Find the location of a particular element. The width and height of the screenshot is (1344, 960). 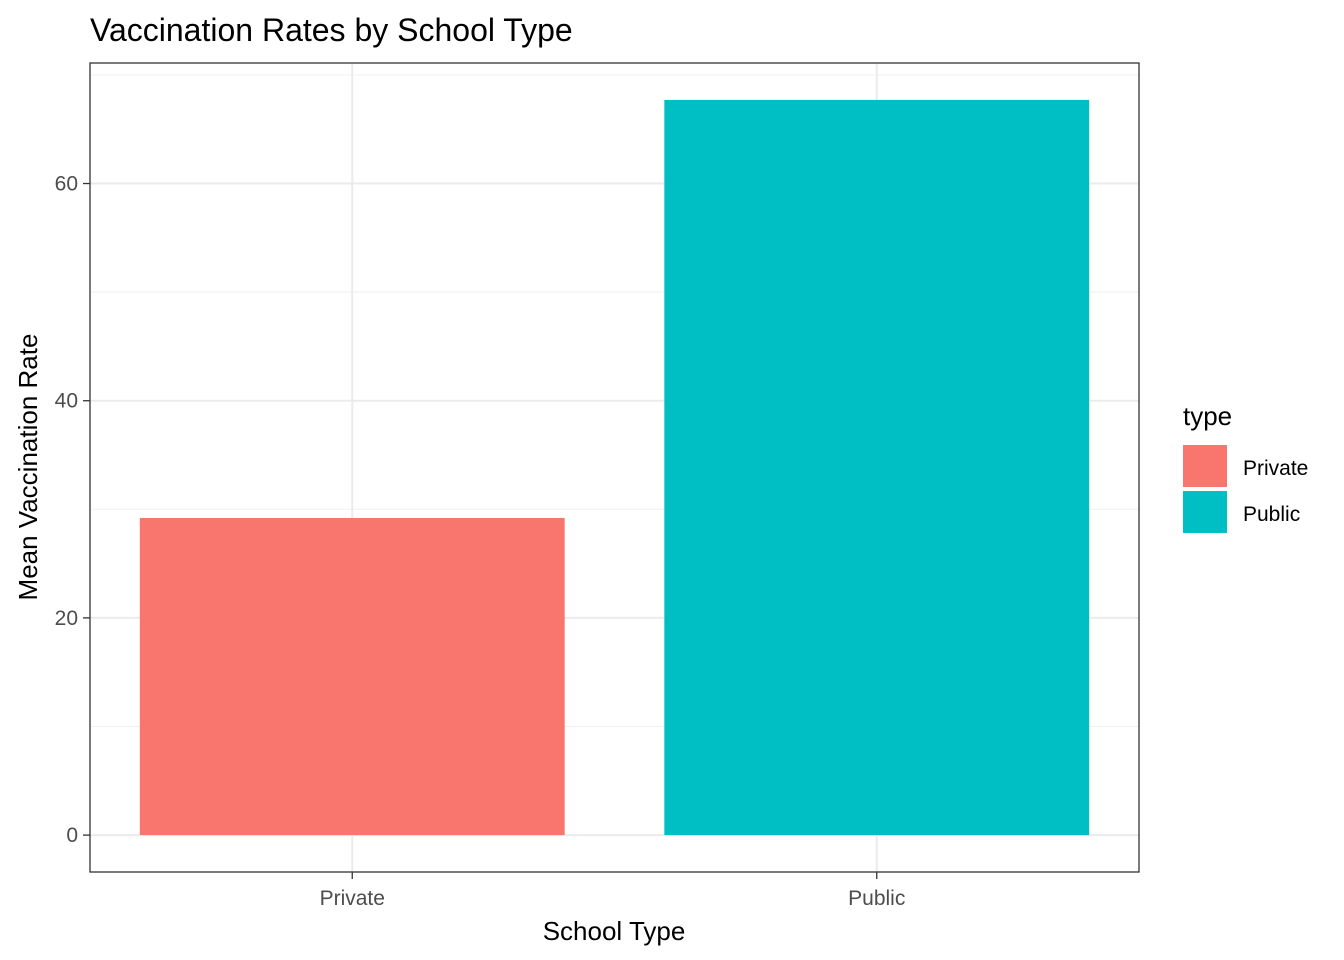

x-axis-title: School Type is located at coordinates (614, 931).